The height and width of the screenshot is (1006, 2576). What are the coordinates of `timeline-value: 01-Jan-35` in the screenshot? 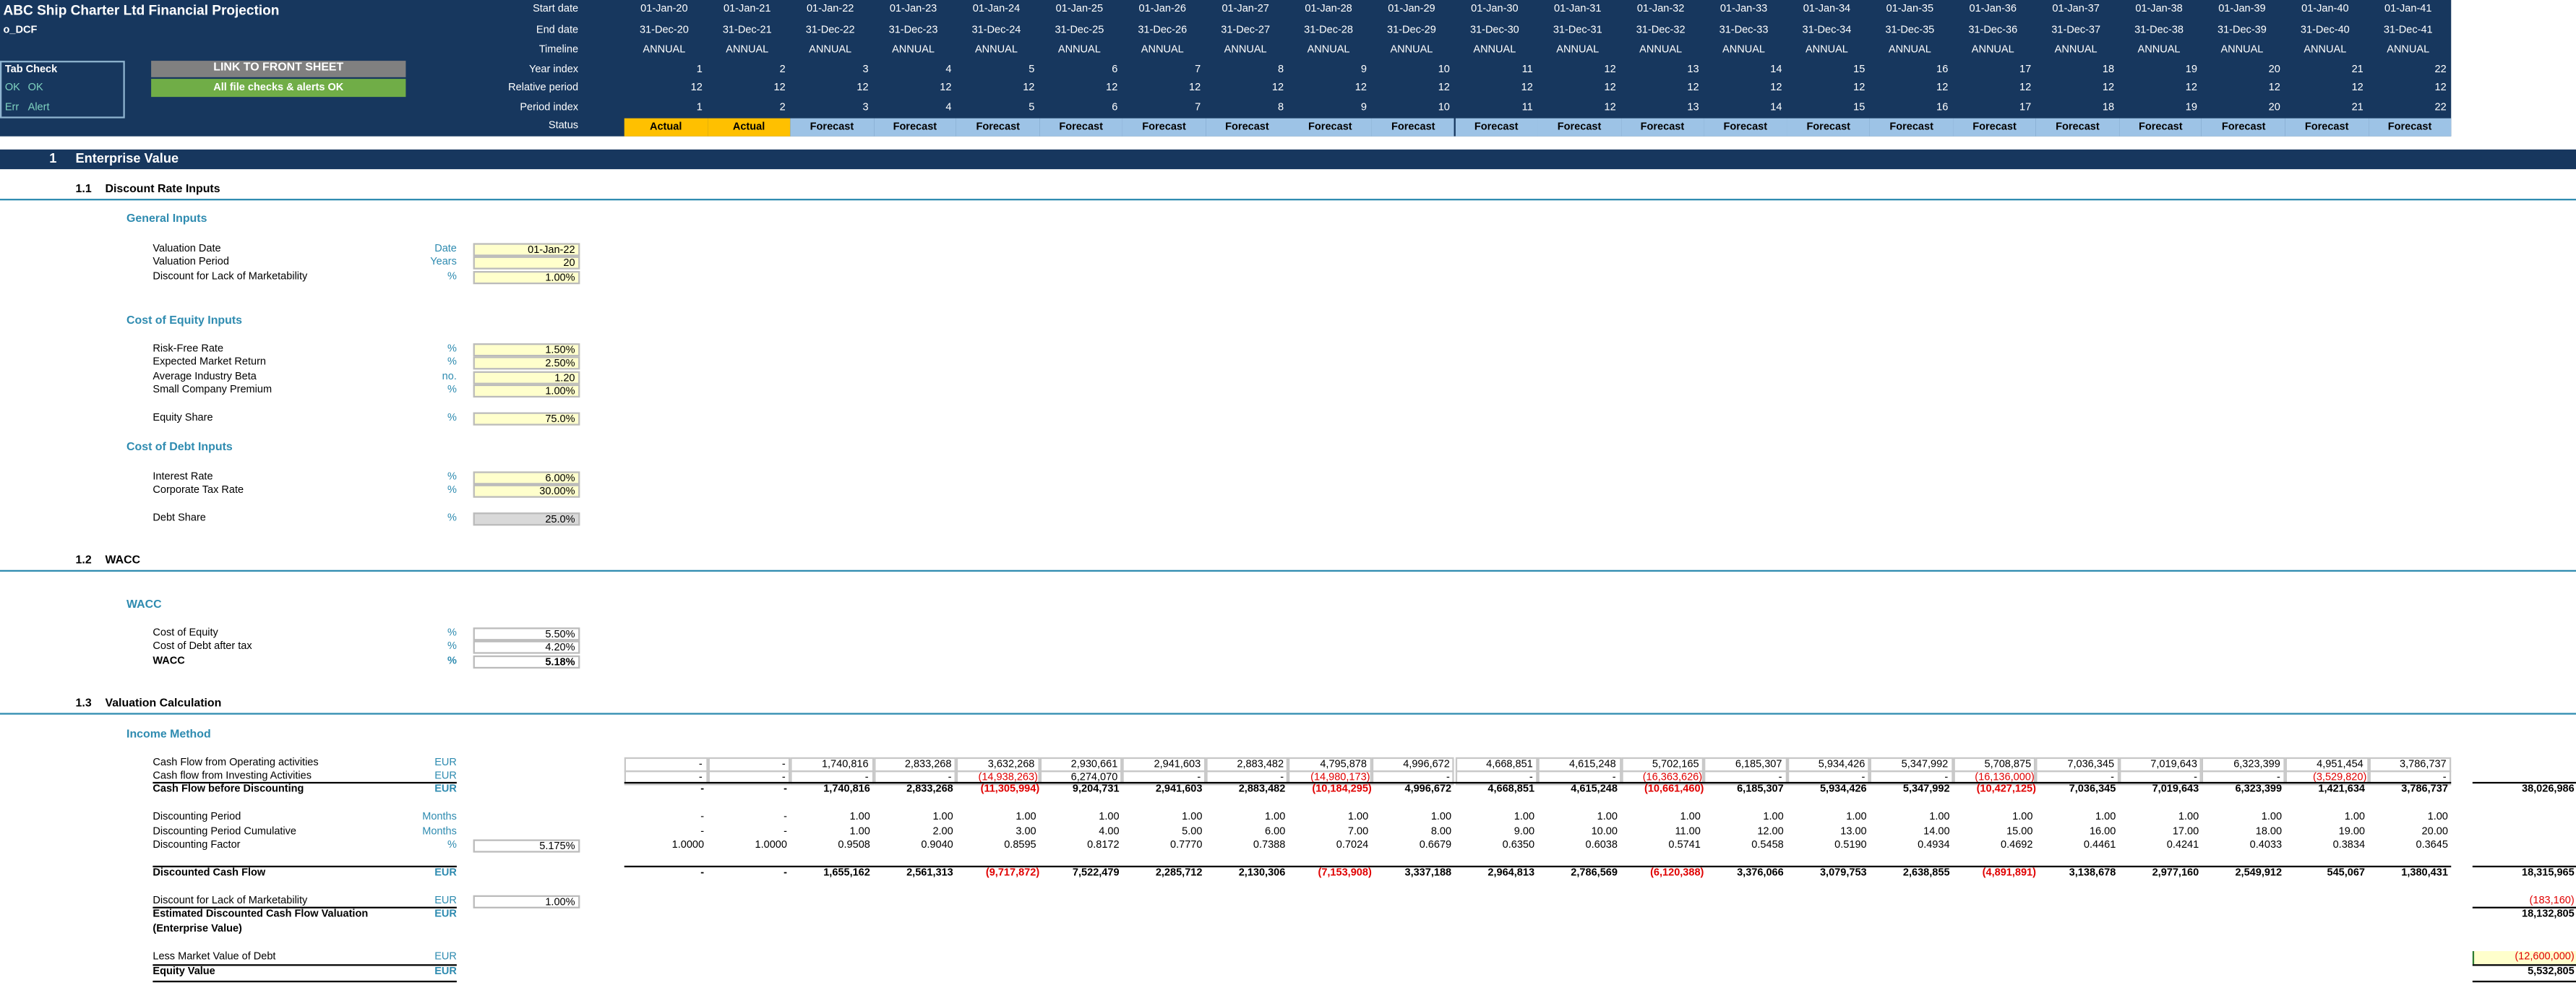 It's located at (1910, 9).